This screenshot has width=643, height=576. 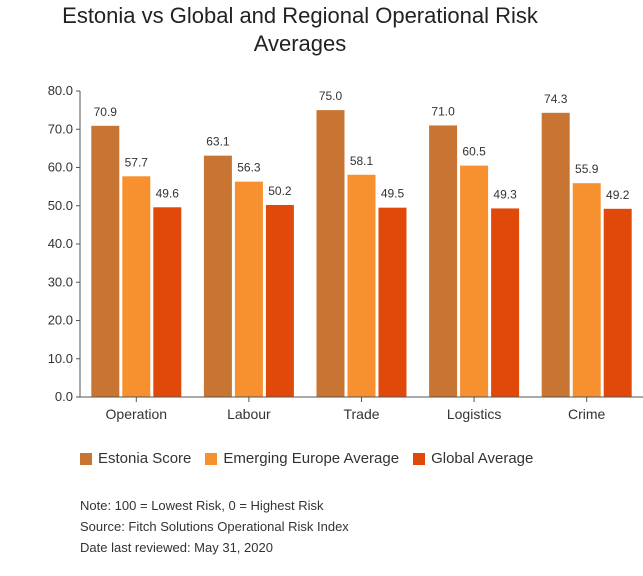 I want to click on bar-value-label: 70.9, so click(x=106, y=112).